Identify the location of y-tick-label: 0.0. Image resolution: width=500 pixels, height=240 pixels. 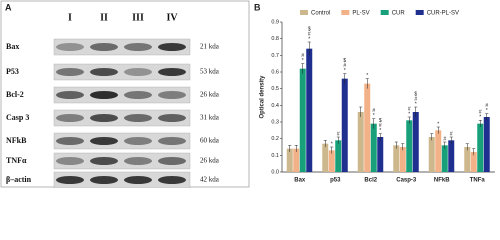
(275, 172).